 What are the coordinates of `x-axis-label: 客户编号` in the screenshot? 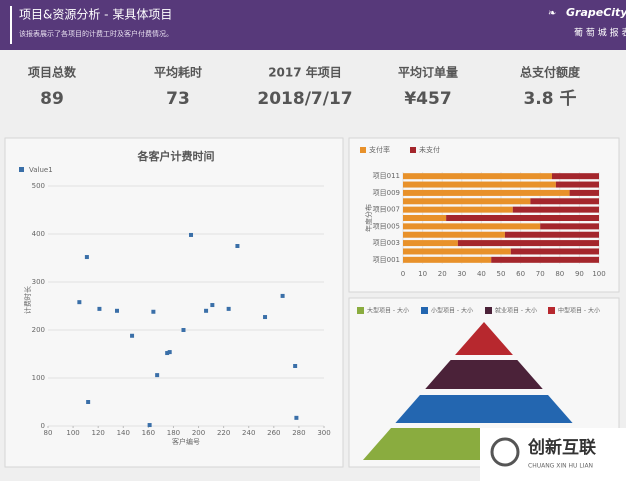 It's located at (186, 441).